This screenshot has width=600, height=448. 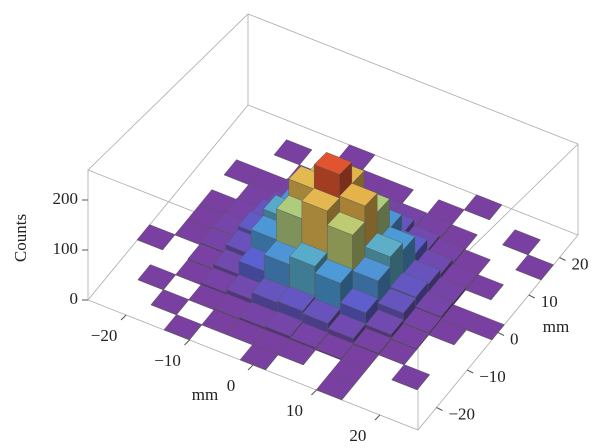 What do you see at coordinates (492, 376) in the screenshot?
I see `y-tick-label: −10` at bounding box center [492, 376].